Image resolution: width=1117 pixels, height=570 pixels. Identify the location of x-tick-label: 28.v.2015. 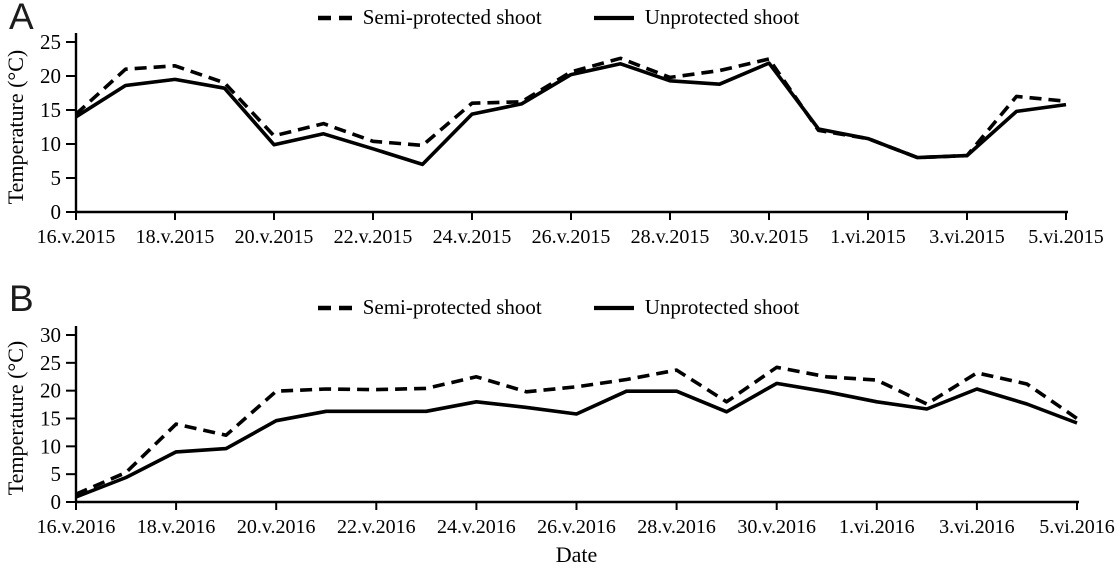
(670, 237).